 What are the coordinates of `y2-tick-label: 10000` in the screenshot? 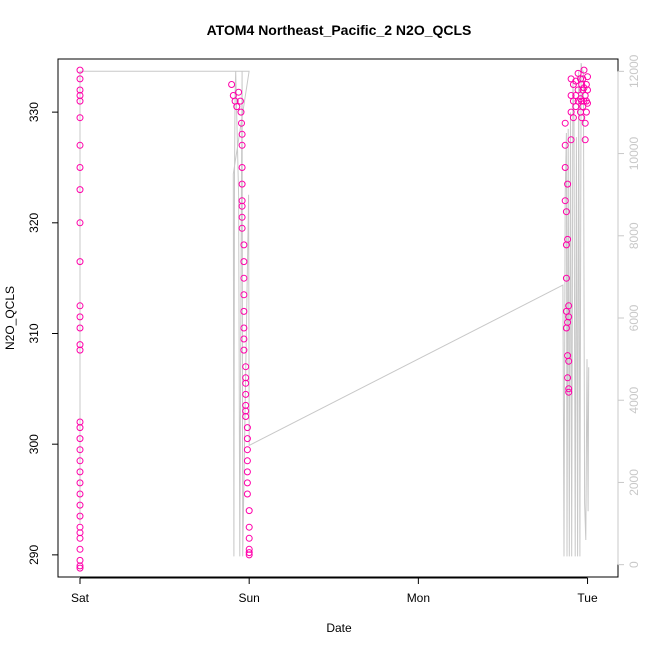 It's located at (634, 154).